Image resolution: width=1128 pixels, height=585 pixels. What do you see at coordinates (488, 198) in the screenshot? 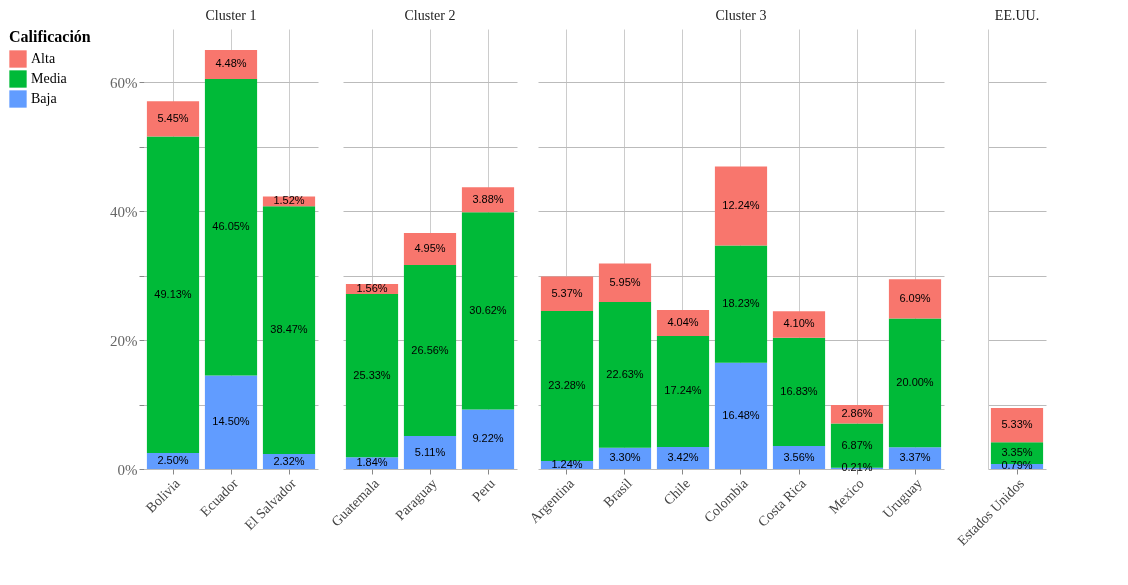
I see `data-label: 3.88%` at bounding box center [488, 198].